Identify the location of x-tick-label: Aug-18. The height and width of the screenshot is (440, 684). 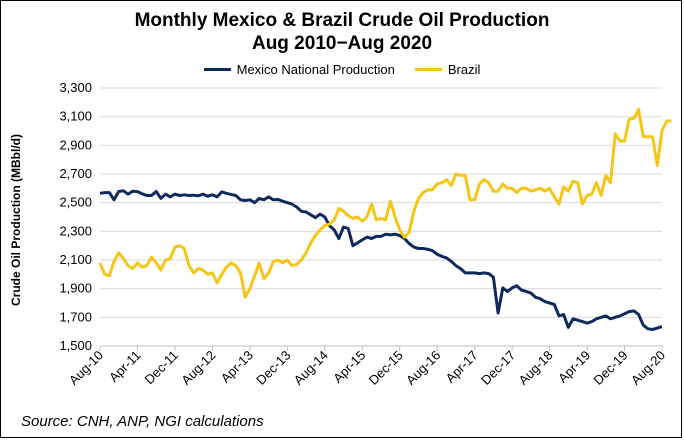
(535, 368).